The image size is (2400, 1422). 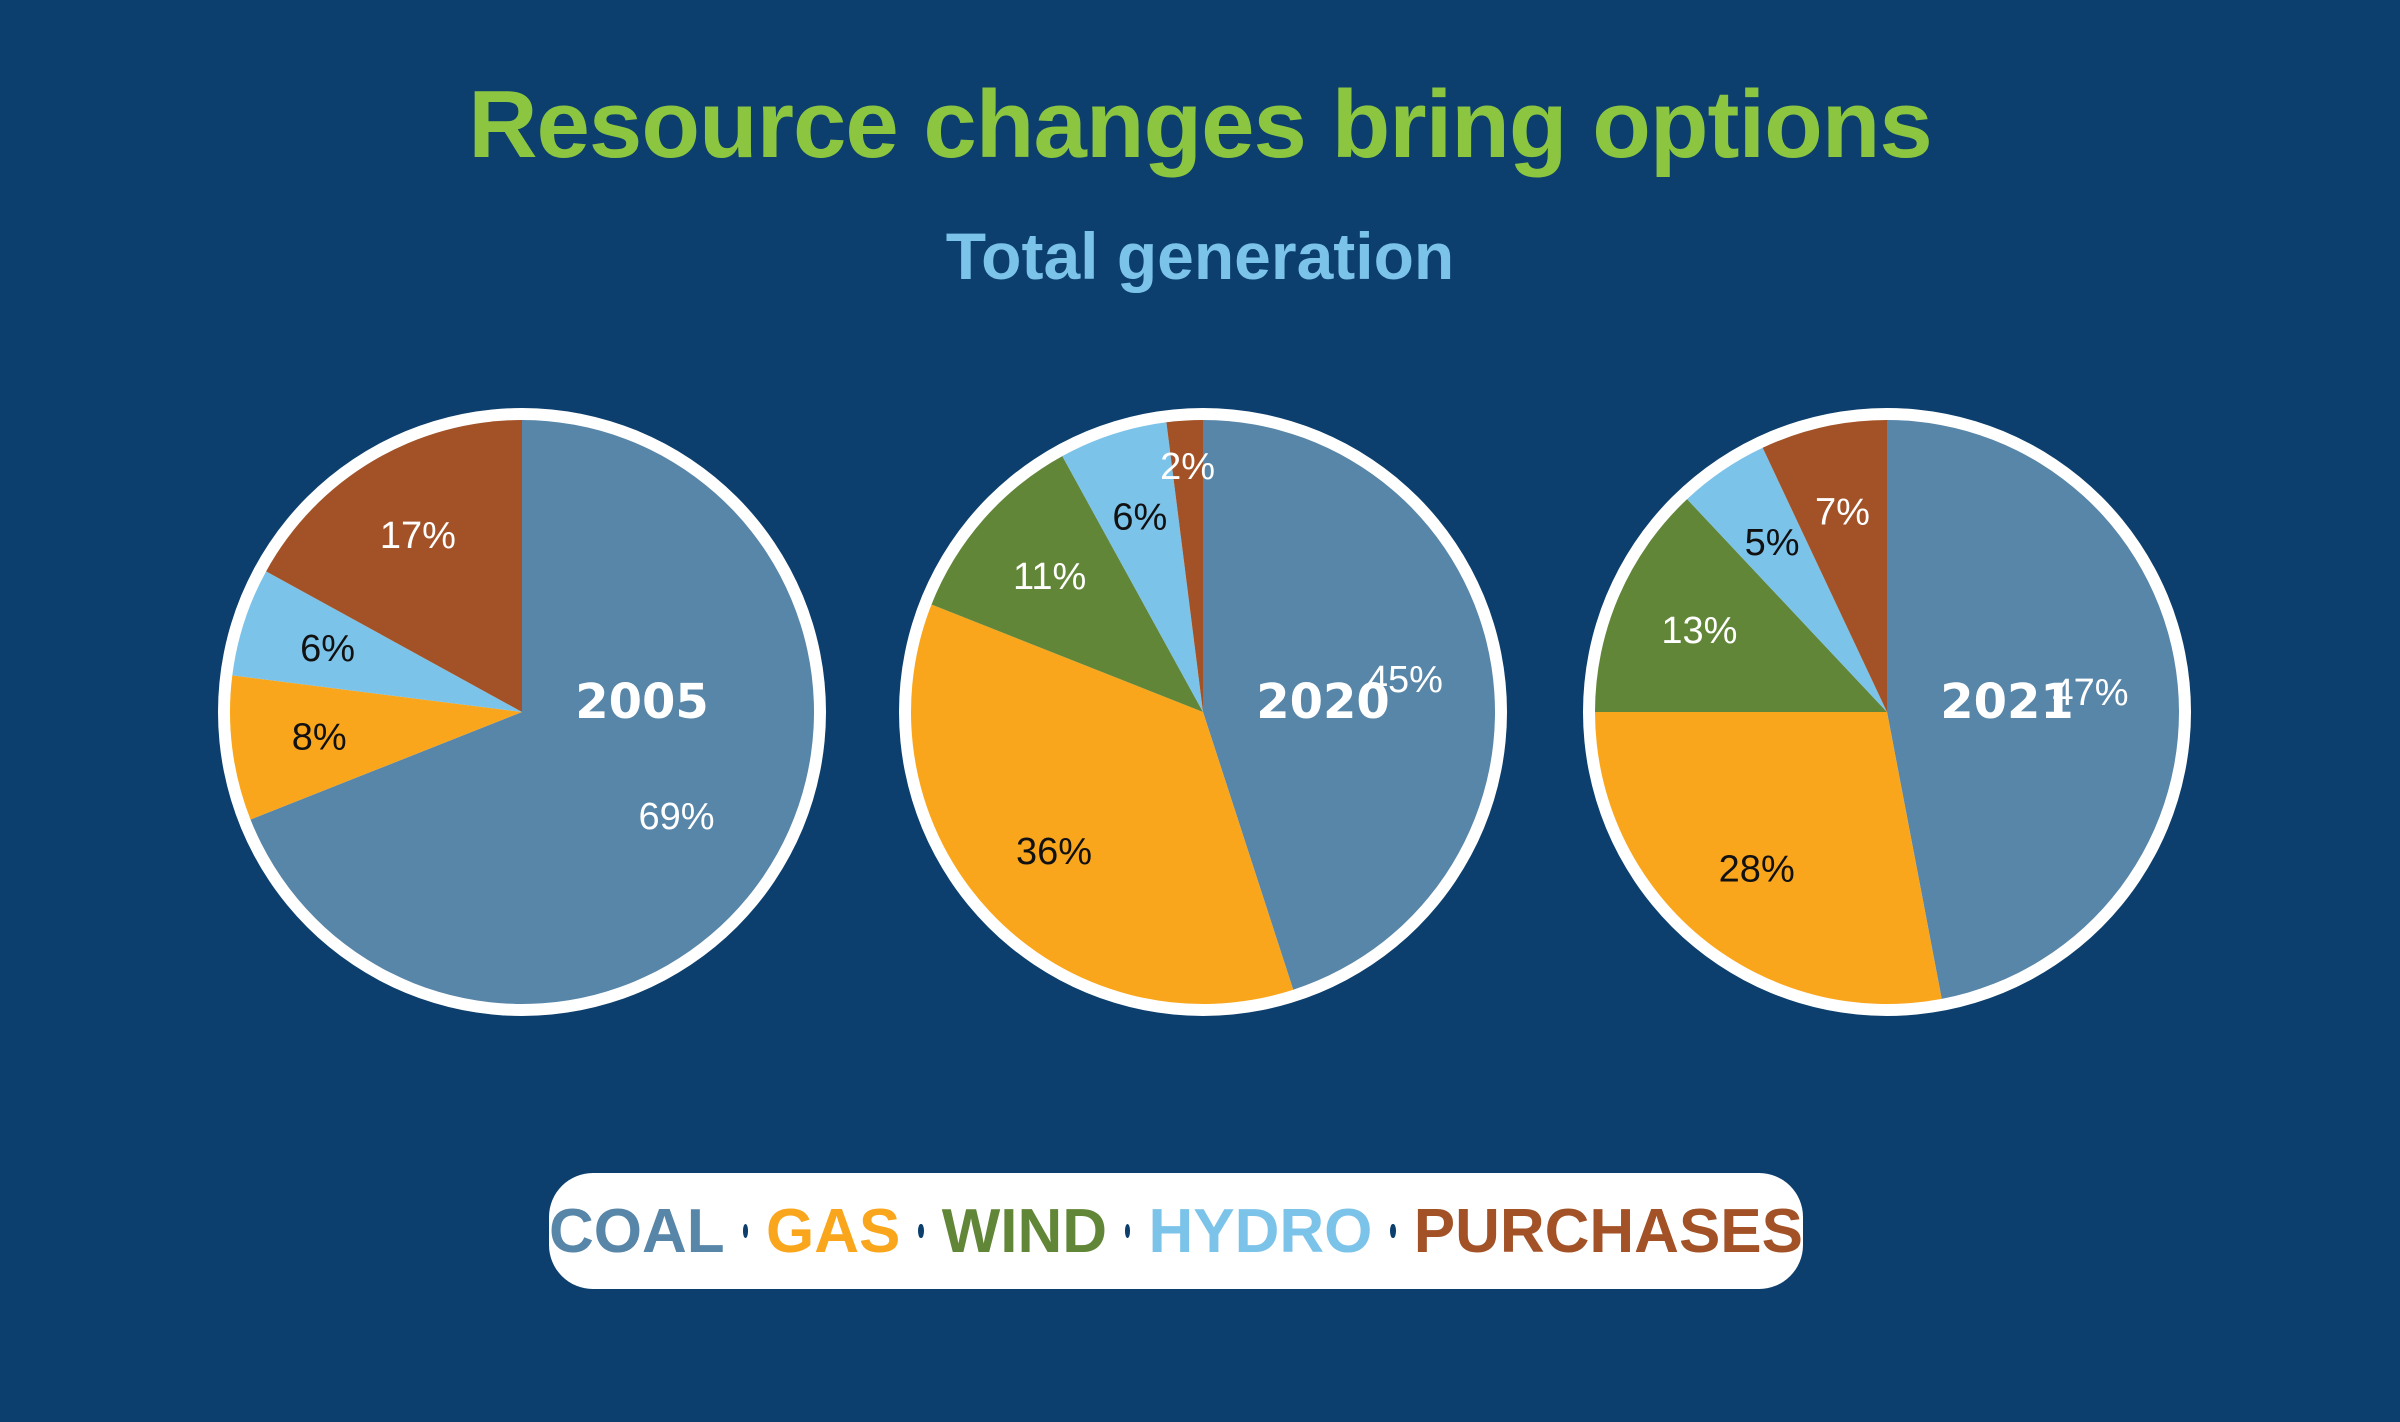 What do you see at coordinates (1200, 124) in the screenshot?
I see `chart-title: Resource changes bring options` at bounding box center [1200, 124].